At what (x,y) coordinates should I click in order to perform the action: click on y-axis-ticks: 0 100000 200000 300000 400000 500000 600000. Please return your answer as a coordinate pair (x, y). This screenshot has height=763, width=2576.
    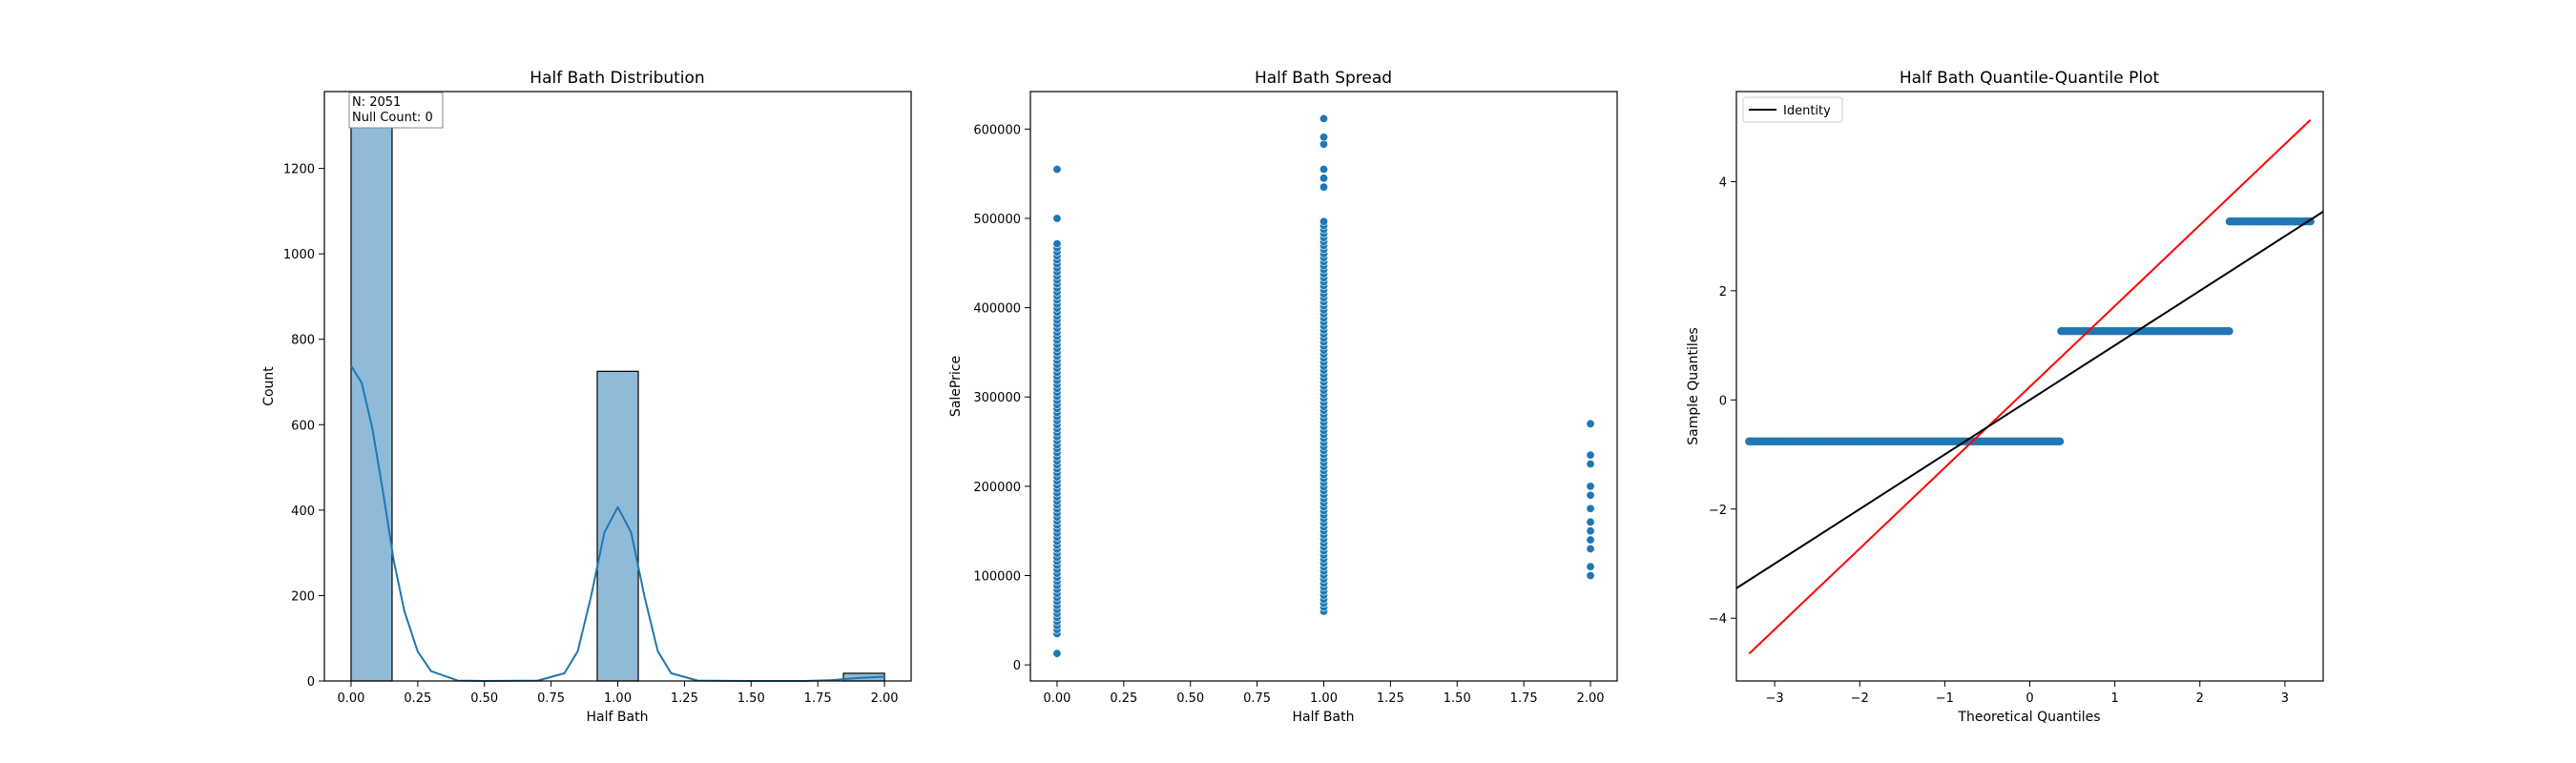
    Looking at the image, I should click on (1001, 398).